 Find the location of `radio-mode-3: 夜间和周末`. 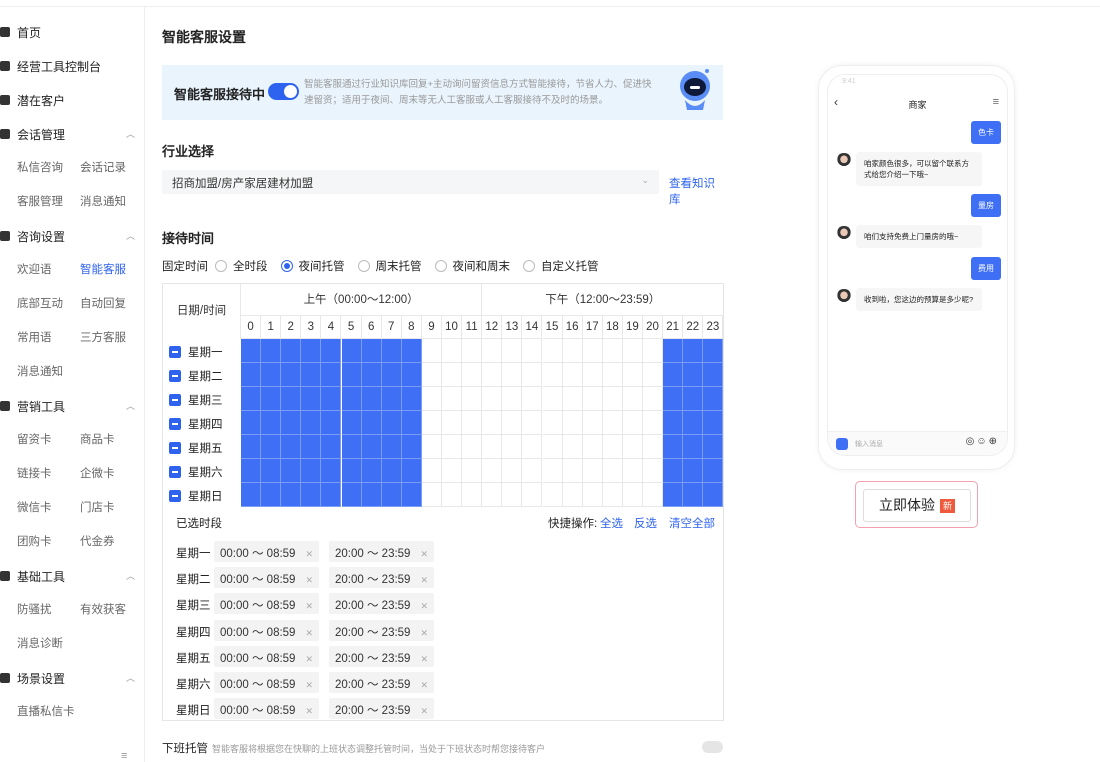

radio-mode-3: 夜间和周末 is located at coordinates (472, 266).